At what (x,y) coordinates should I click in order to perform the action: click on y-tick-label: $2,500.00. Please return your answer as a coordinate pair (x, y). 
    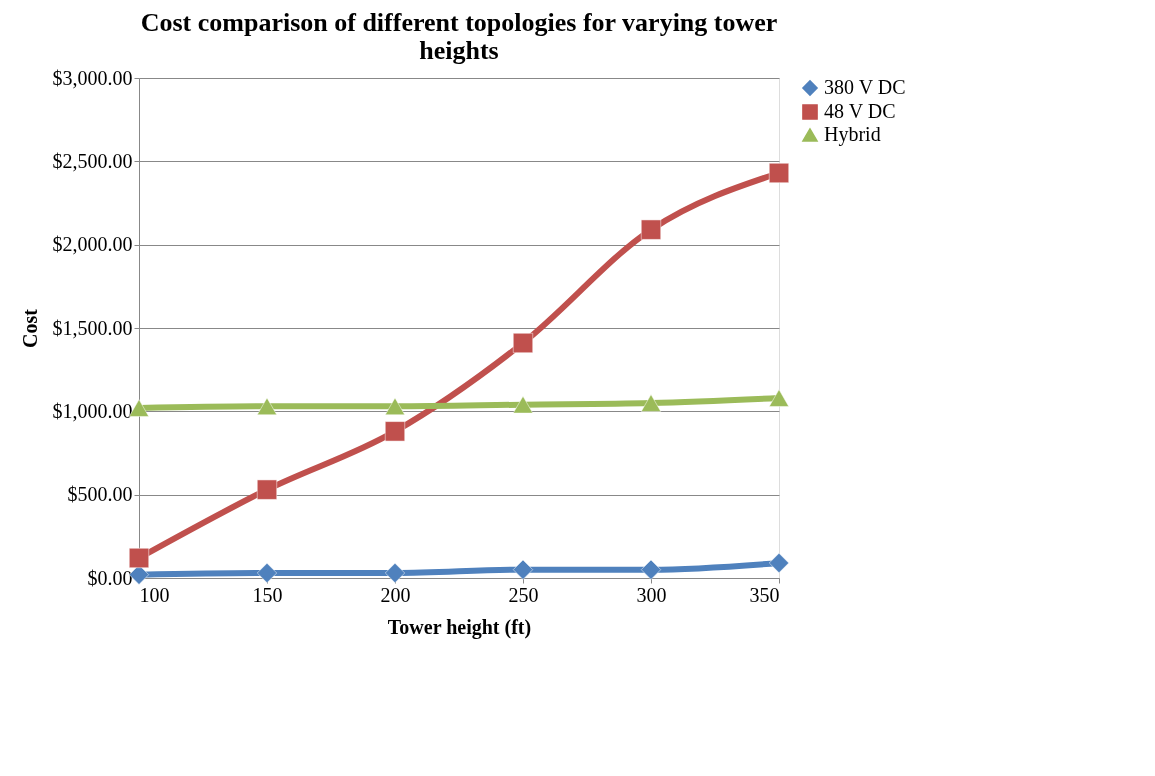
    Looking at the image, I should click on (92, 160).